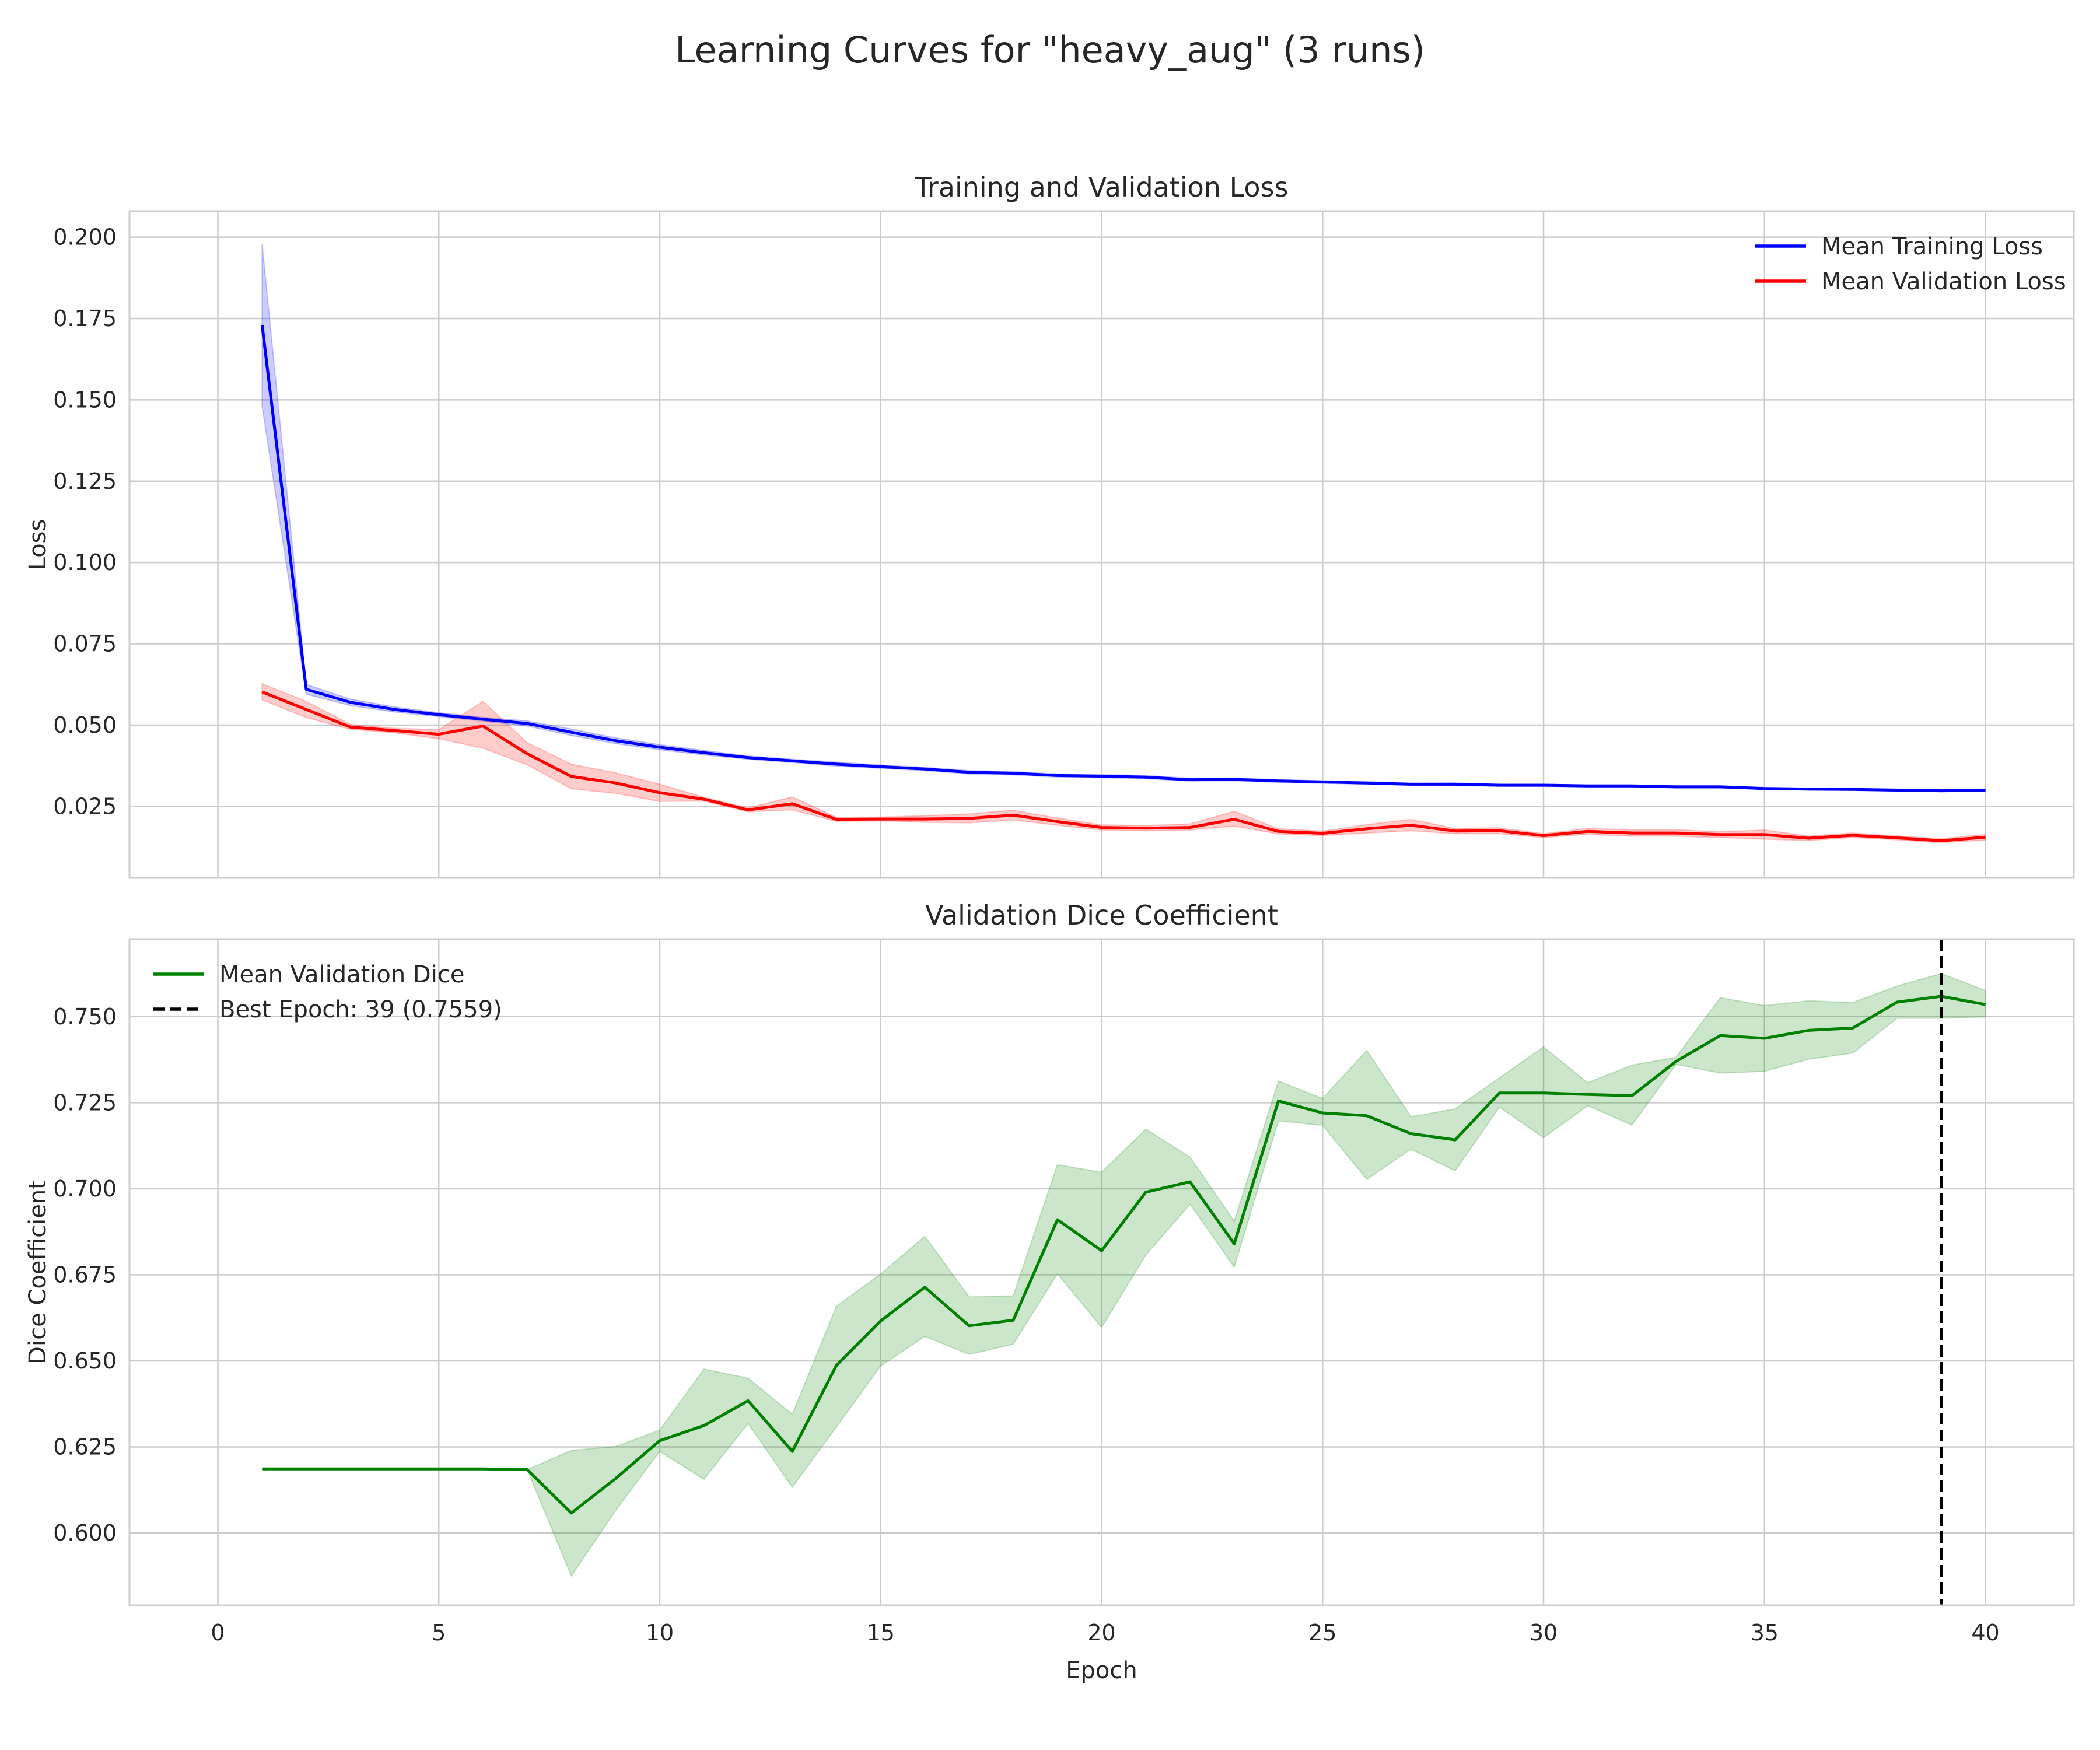 This screenshot has width=2100, height=1750. Describe the element at coordinates (342, 974) in the screenshot. I see `dice-legend-label: Mean Validation Dice` at that location.